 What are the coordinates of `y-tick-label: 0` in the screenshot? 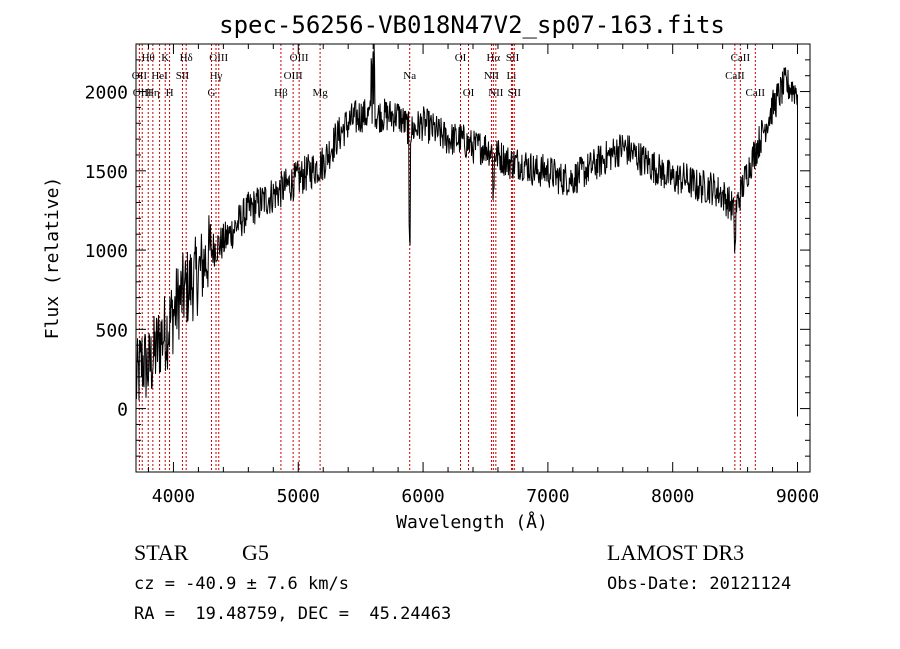 It's located at (122, 410).